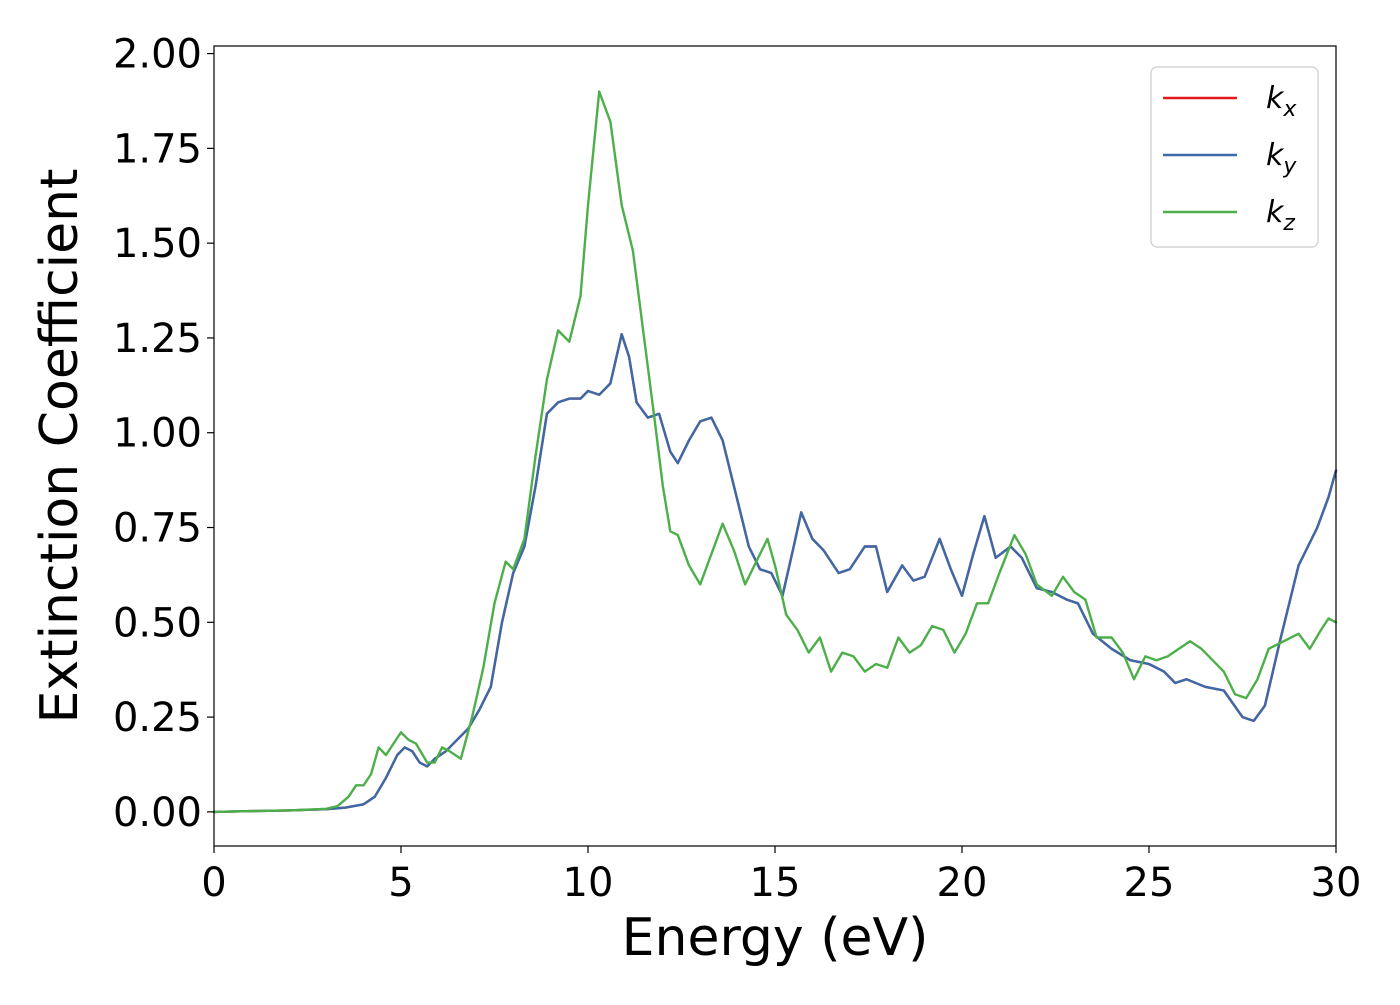  What do you see at coordinates (157, 434) in the screenshot?
I see `y-tick-label: 1.00` at bounding box center [157, 434].